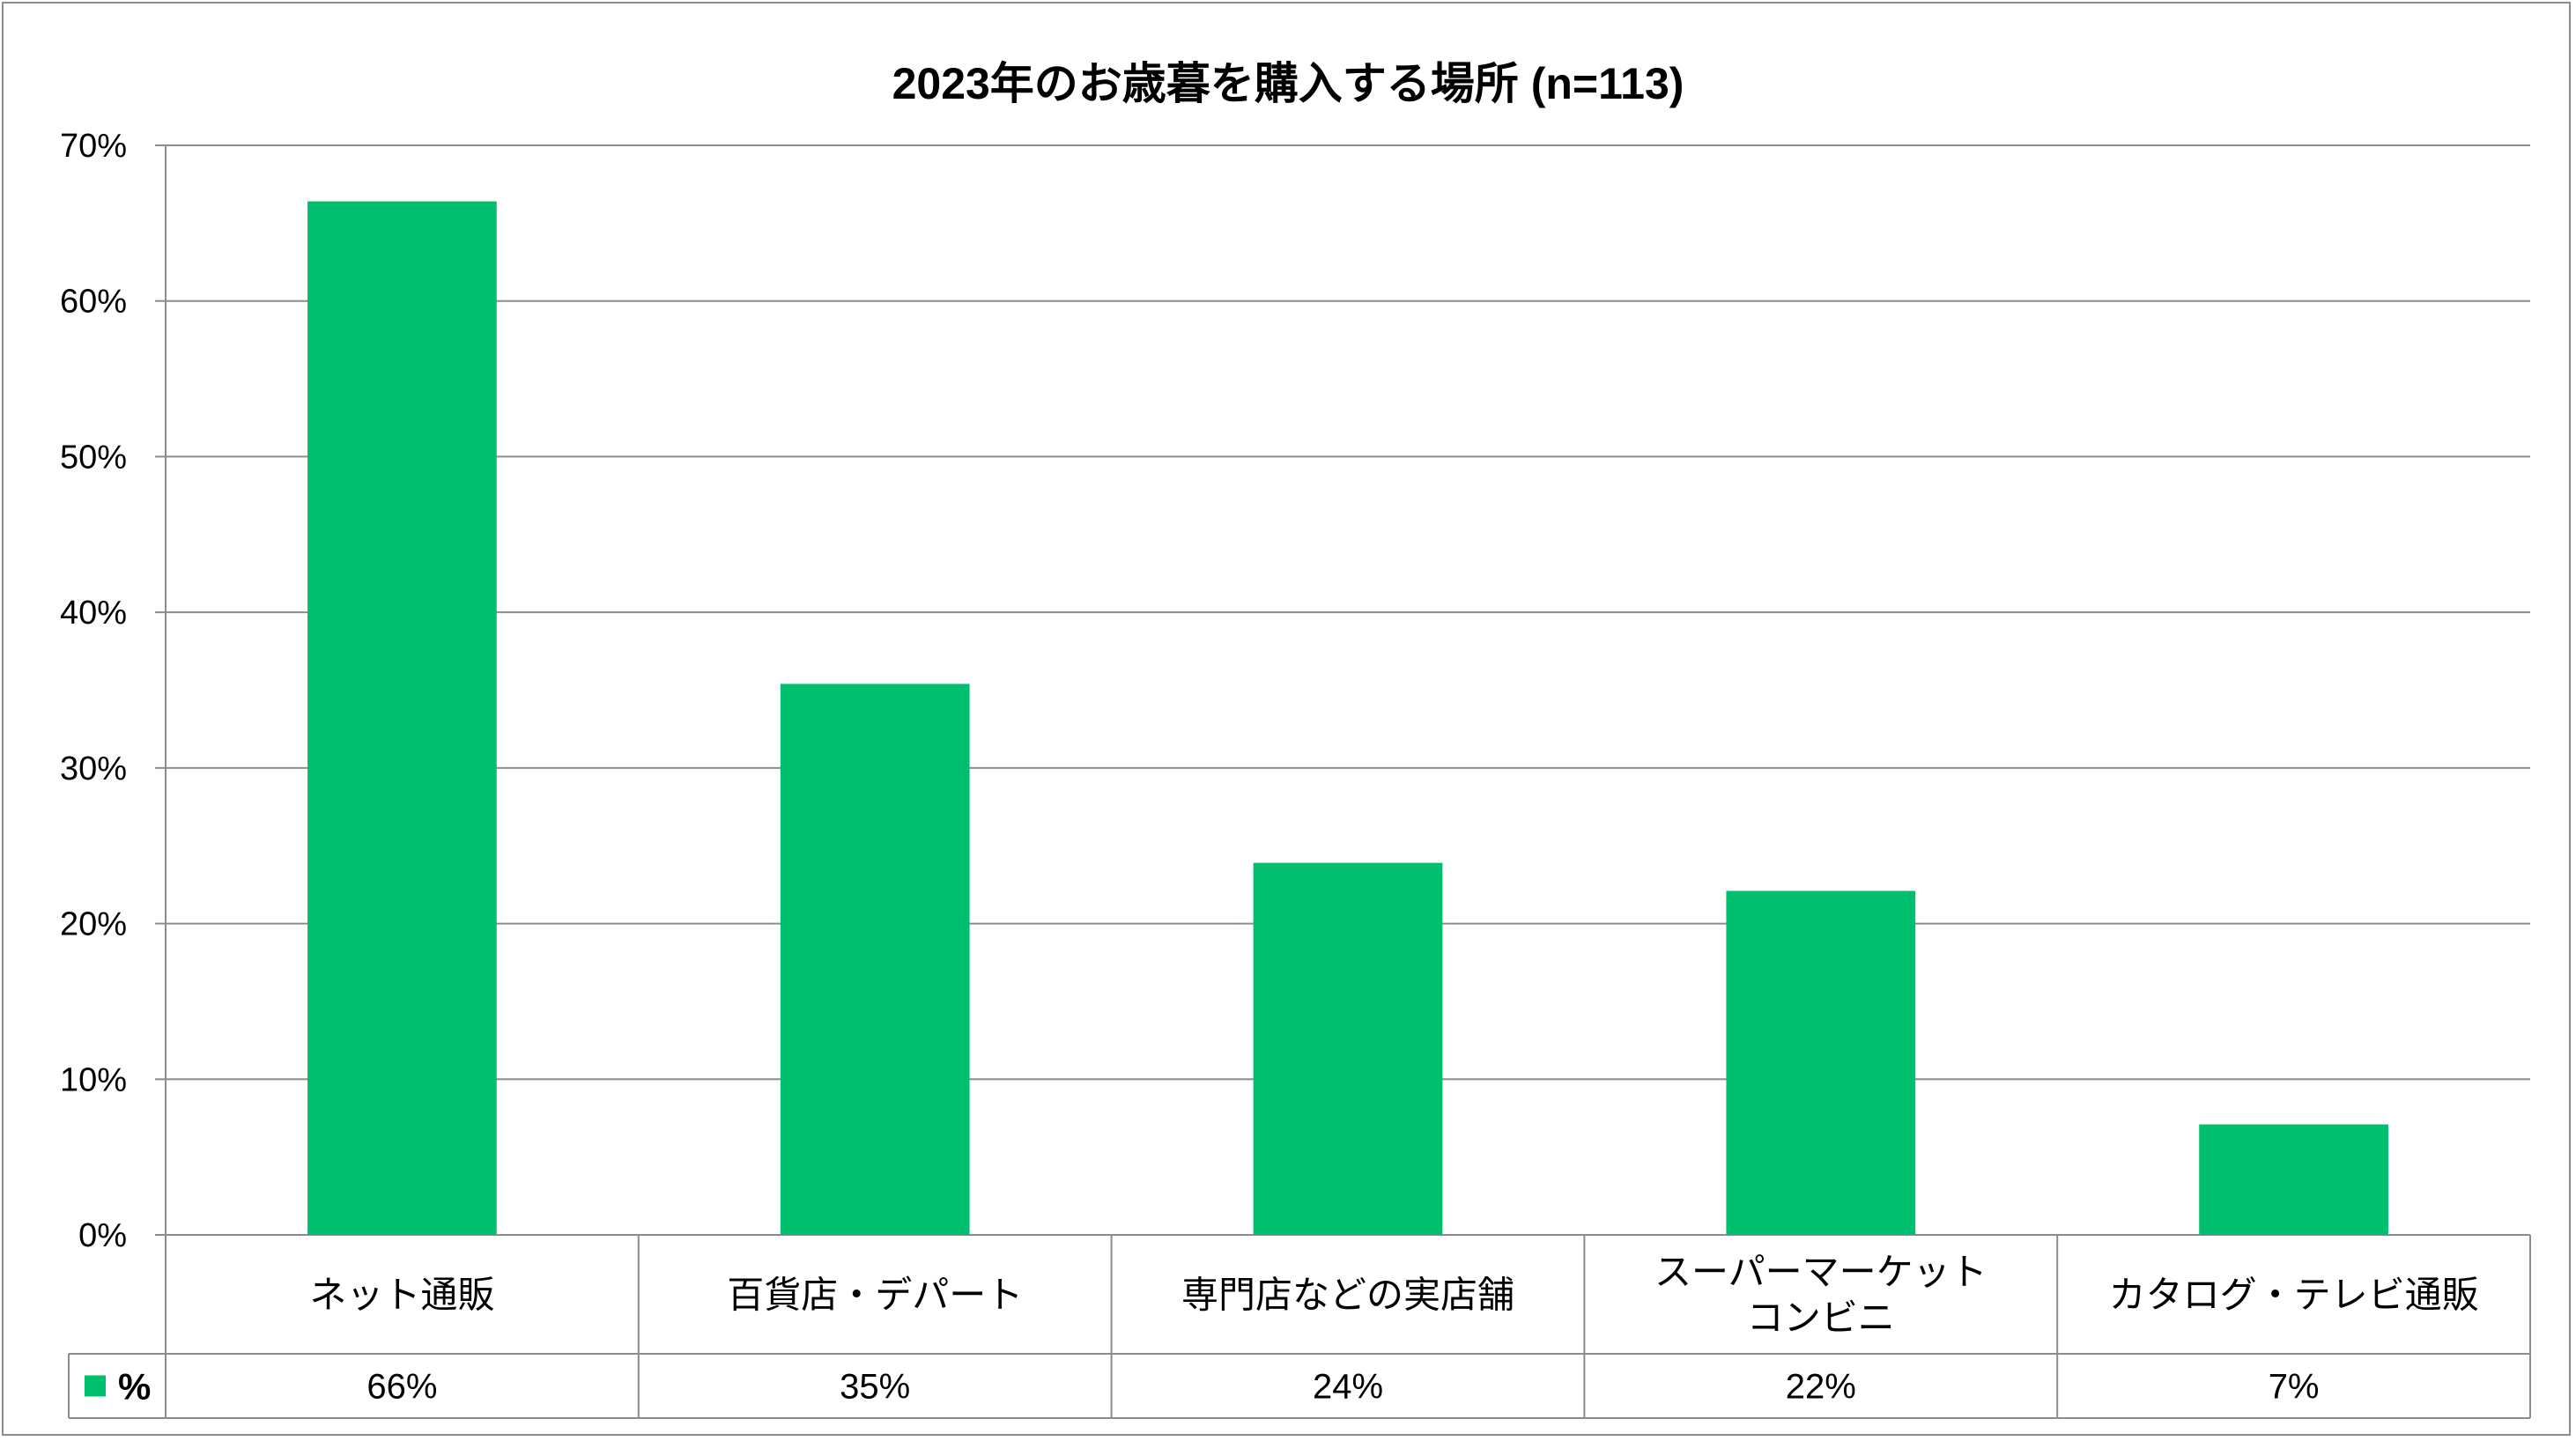 Image resolution: width=2576 pixels, height=1441 pixels. Describe the element at coordinates (93, 302) in the screenshot. I see `y-tick-label: 60%` at that location.